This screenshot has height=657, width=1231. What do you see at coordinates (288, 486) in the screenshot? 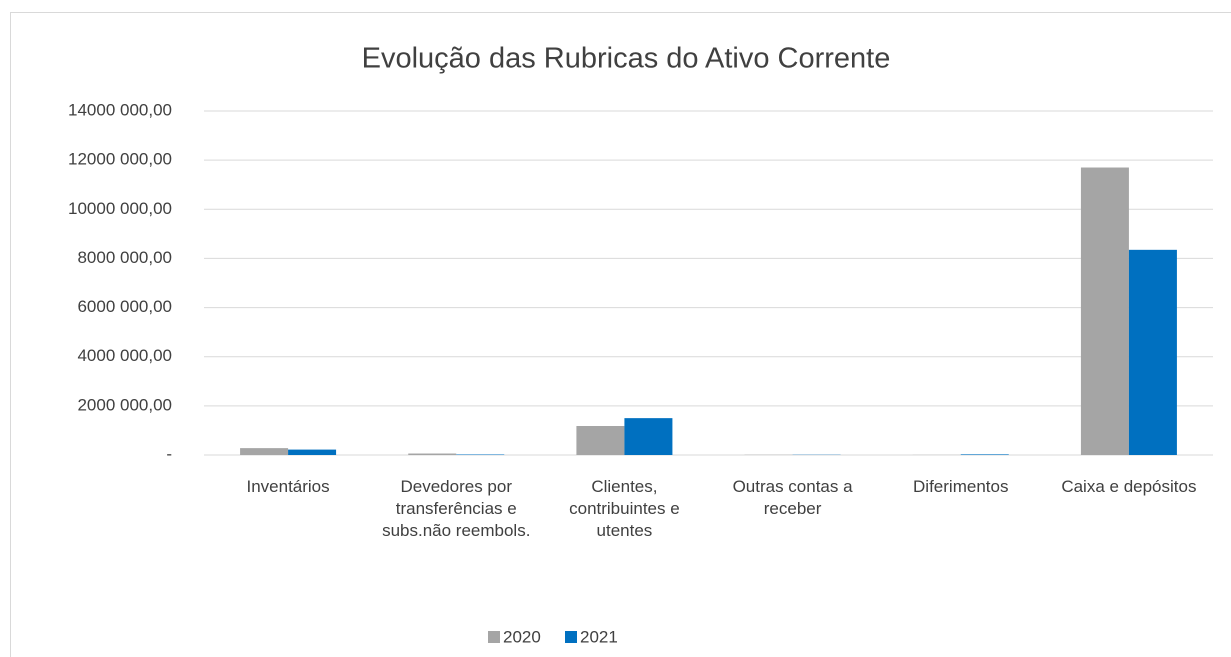
I see `x-tick-label: Inventários` at bounding box center [288, 486].